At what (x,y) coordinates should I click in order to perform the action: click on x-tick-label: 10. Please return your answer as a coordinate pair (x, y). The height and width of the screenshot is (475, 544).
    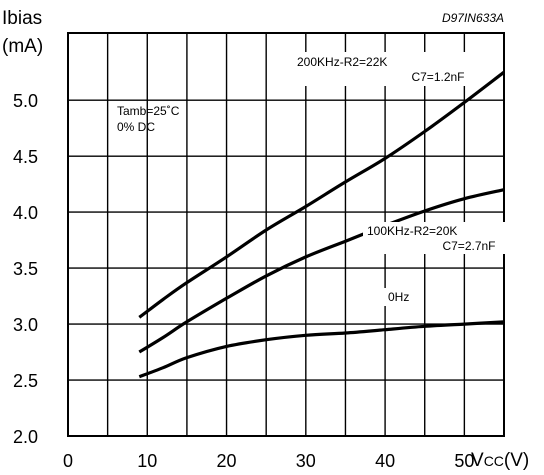
    Looking at the image, I should click on (147, 461).